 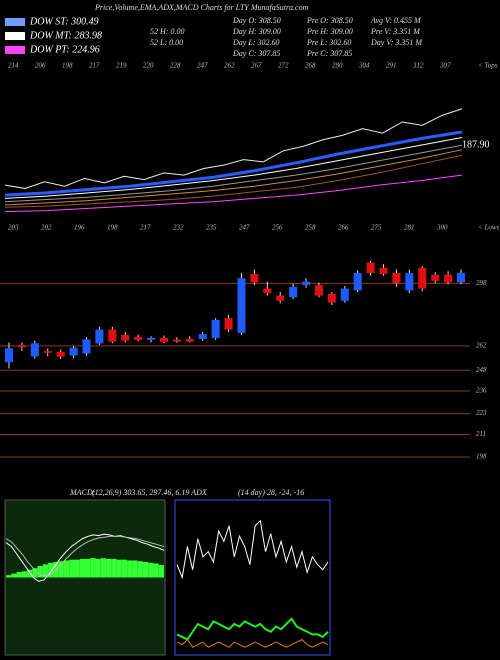 I want to click on macd-params: (12,26,9) 303.65, 297.46, 6.19 ADX, so click(x=150, y=492).